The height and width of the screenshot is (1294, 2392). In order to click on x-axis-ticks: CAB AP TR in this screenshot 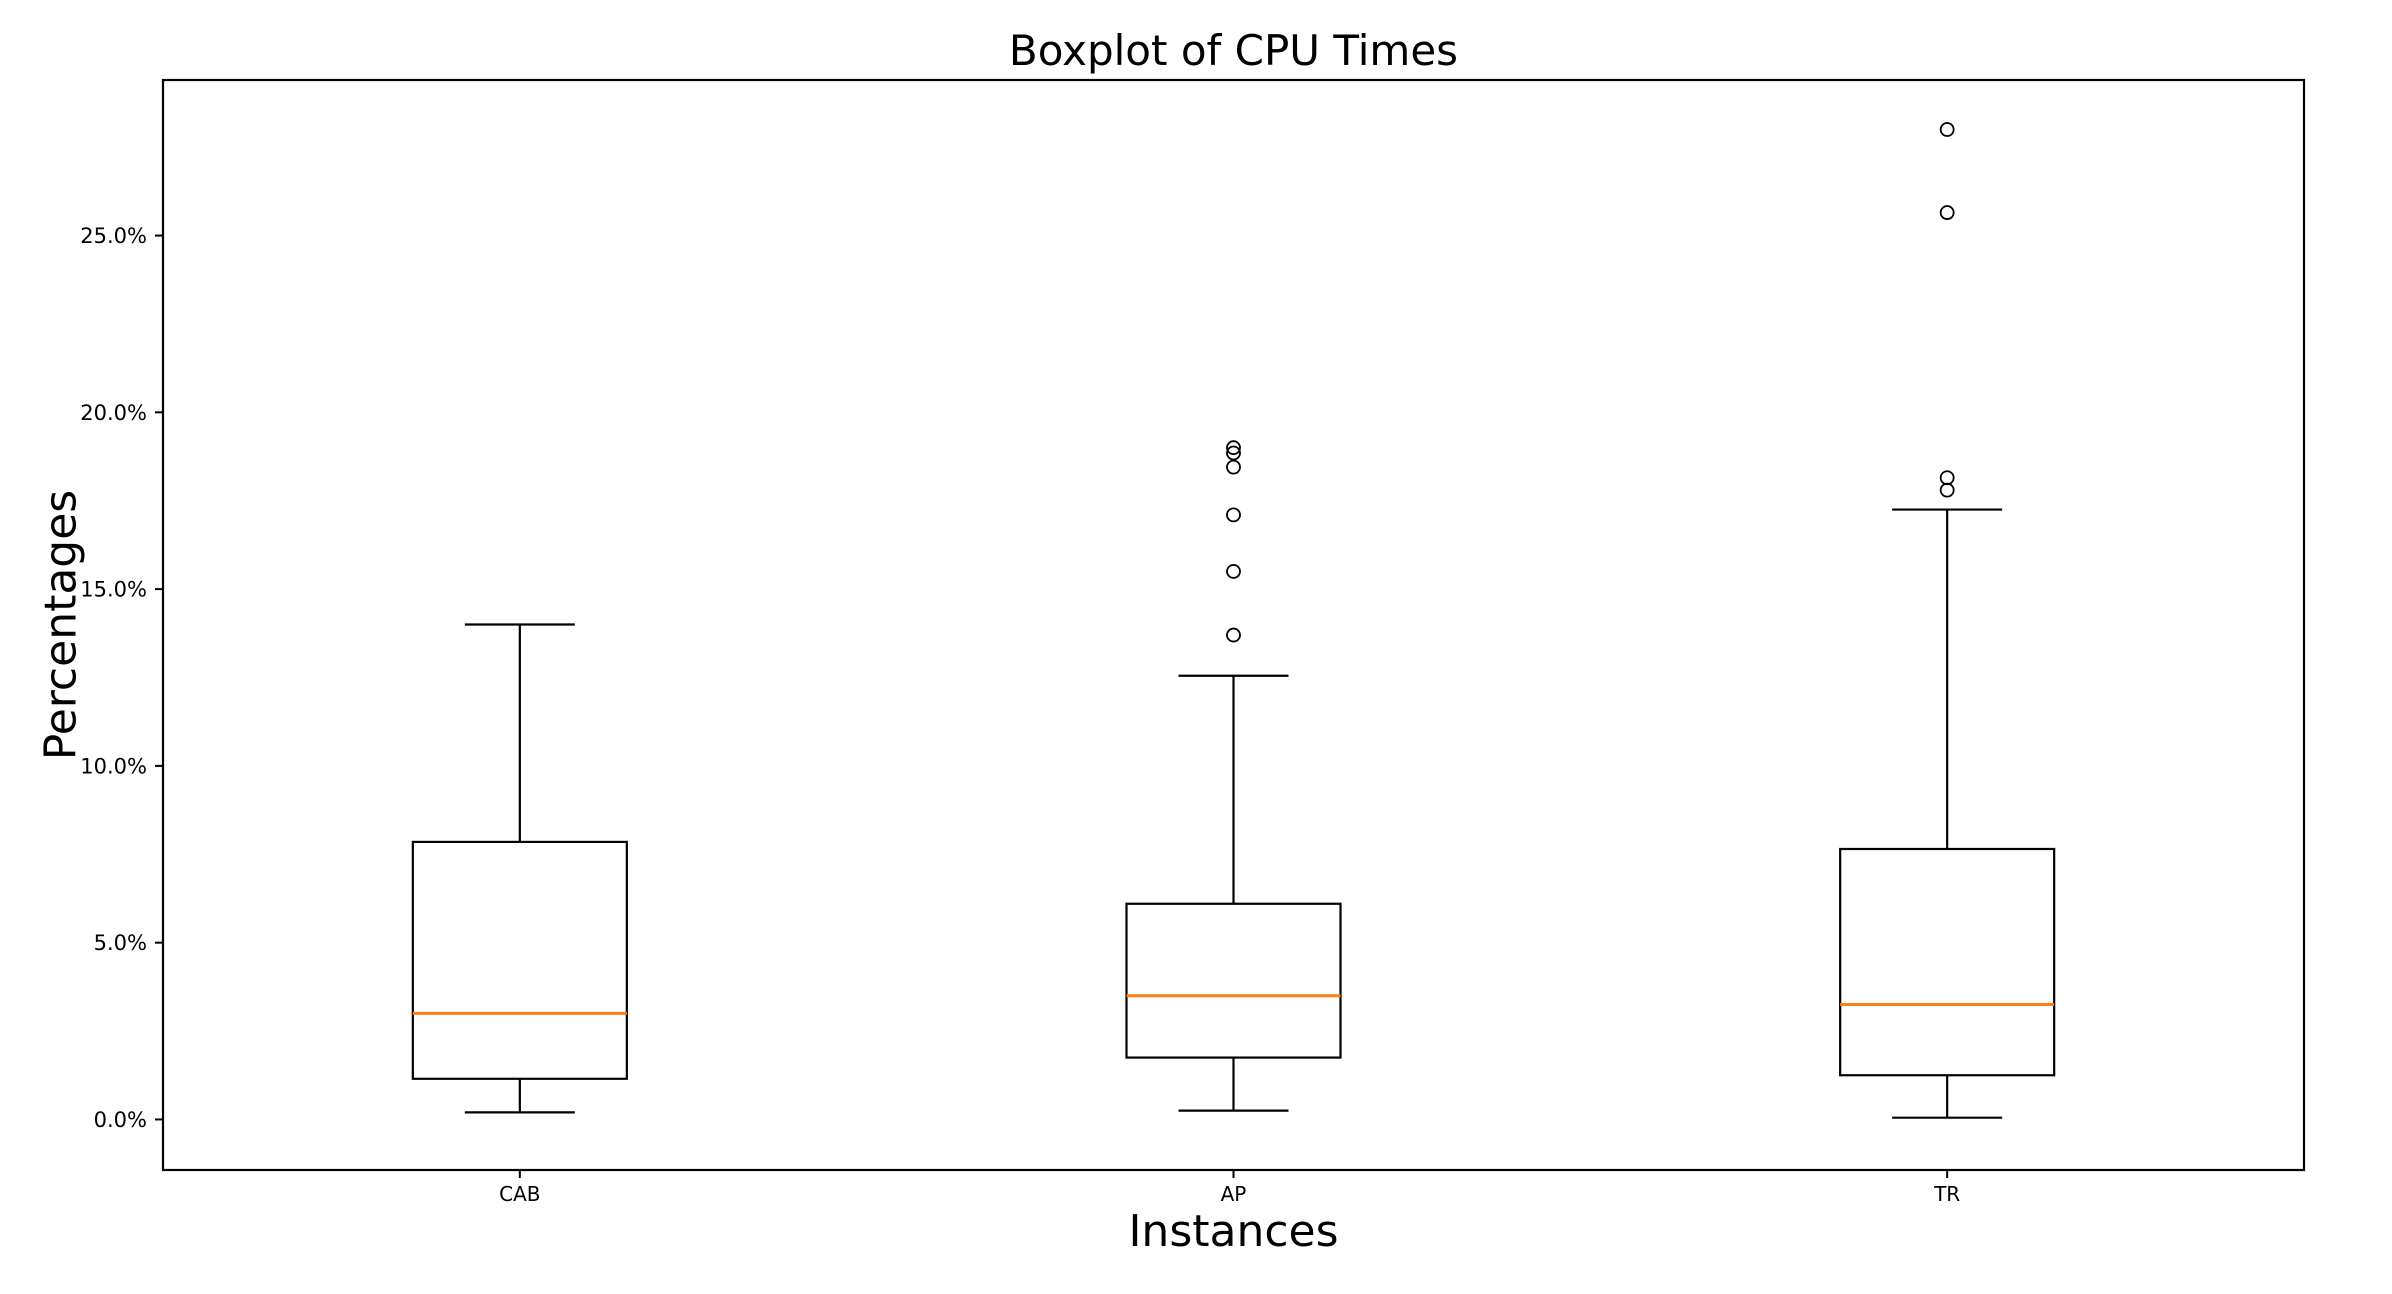, I will do `click(1229, 1188)`.